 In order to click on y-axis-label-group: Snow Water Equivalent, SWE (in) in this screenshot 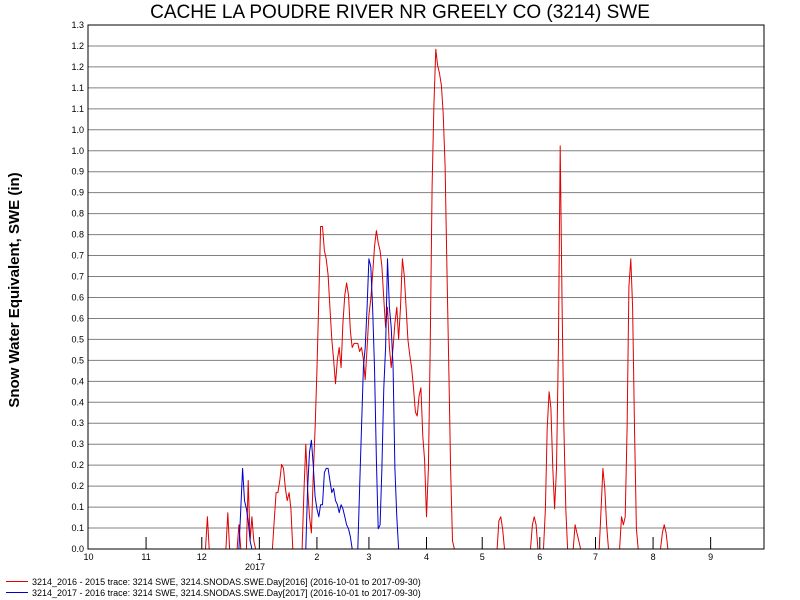, I will do `click(14, 289)`.